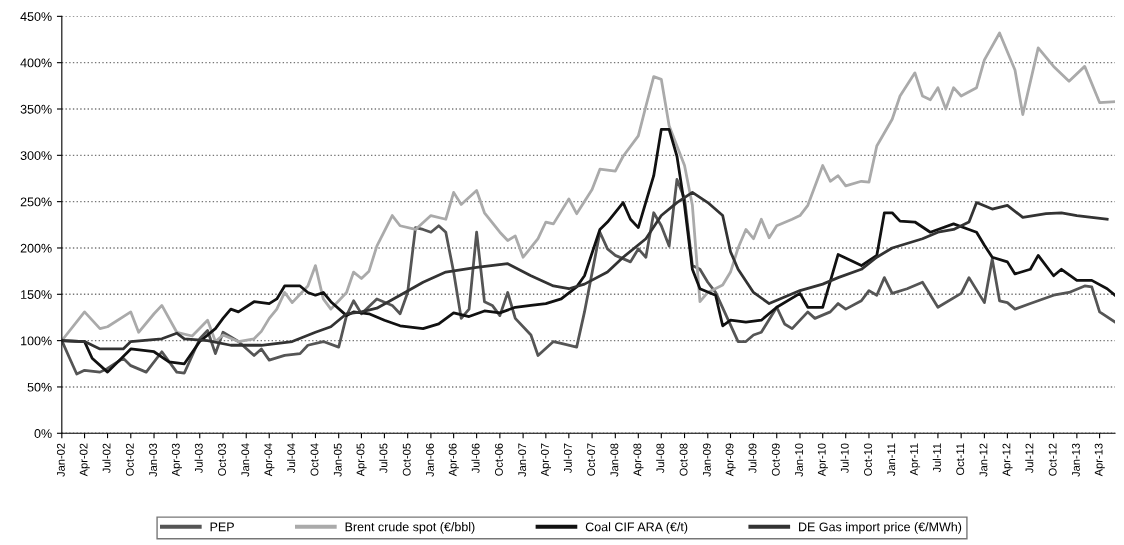  I want to click on x-tick-label: Jul-03, so click(198, 458).